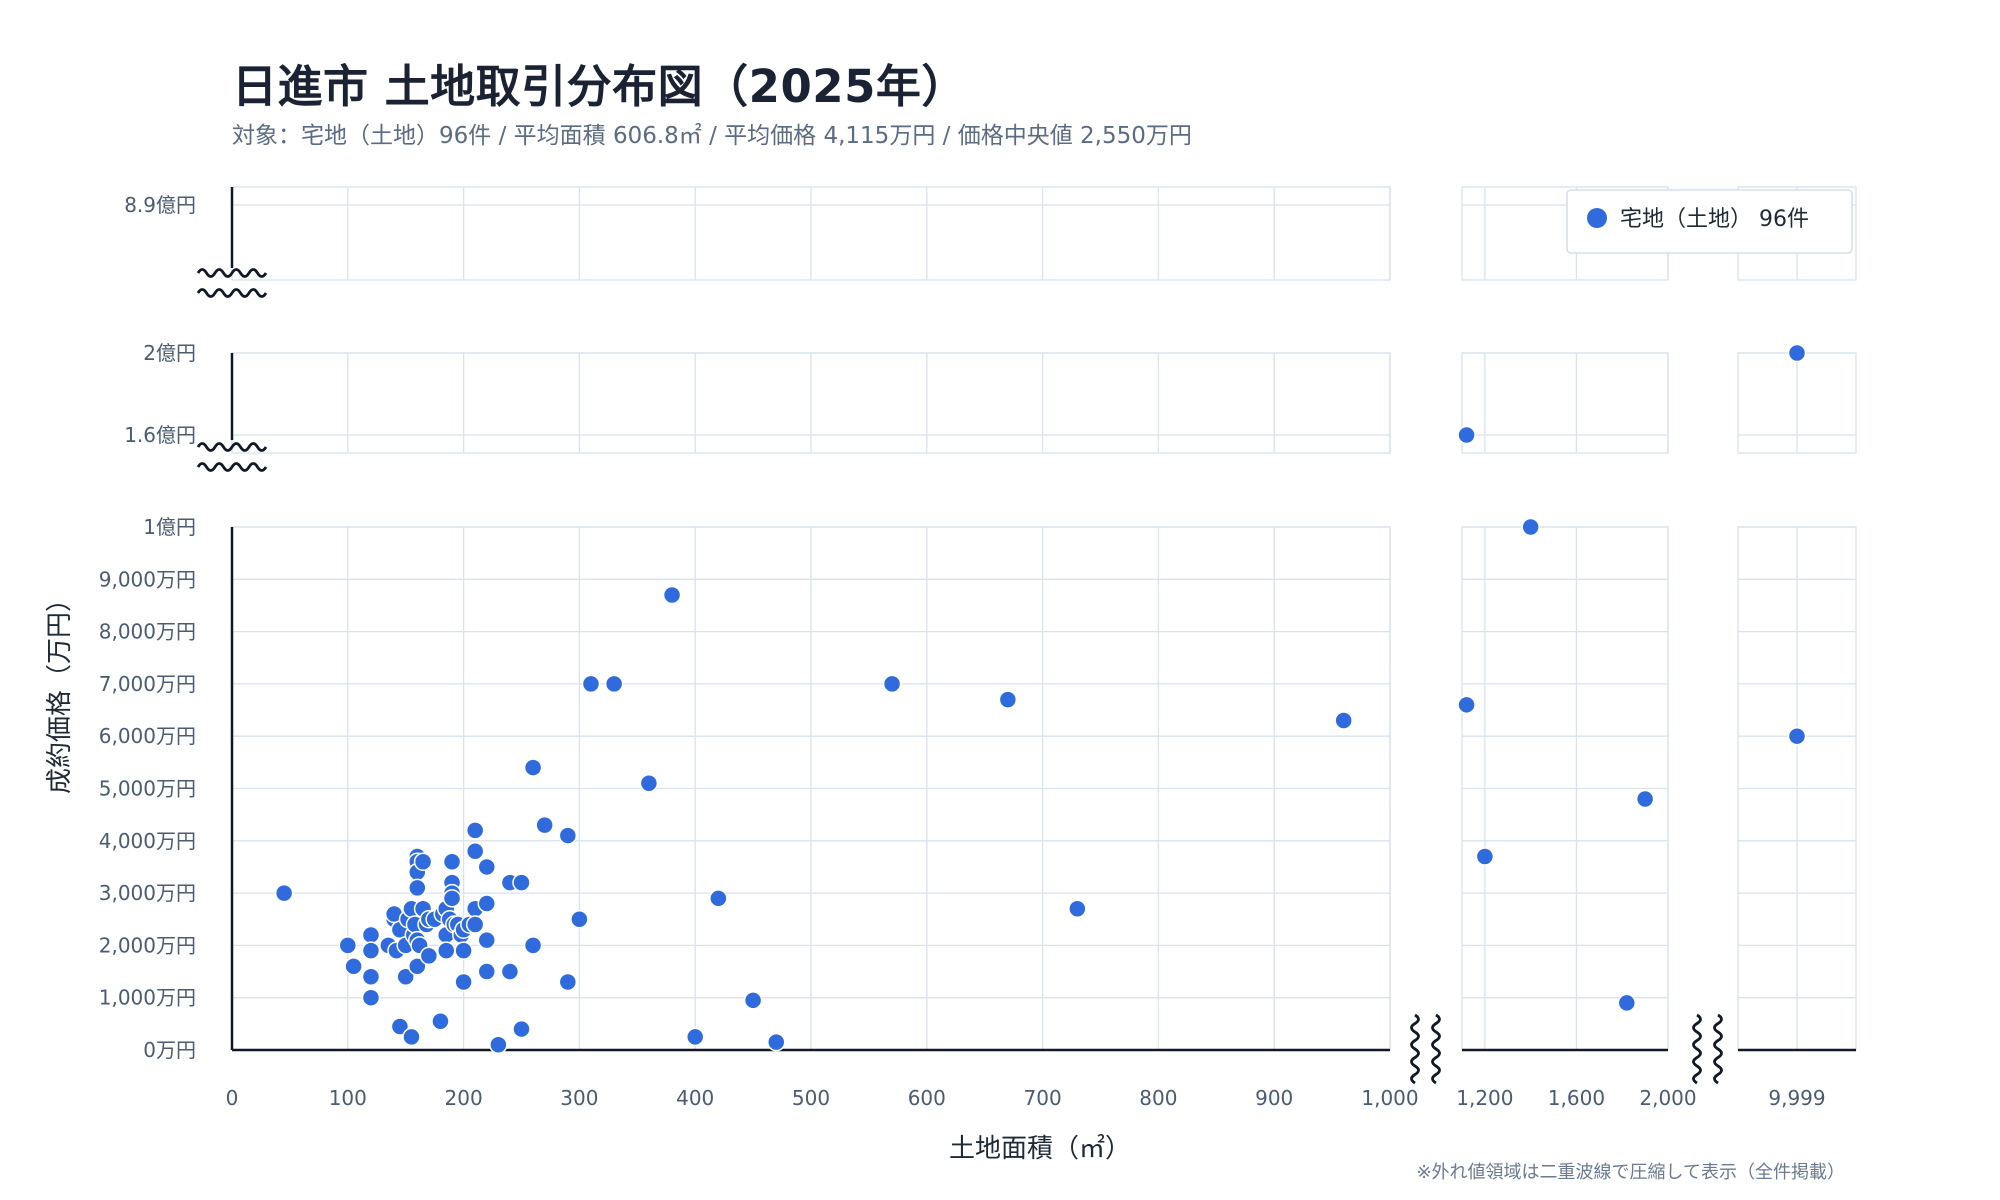 This screenshot has height=1200, width=2000. Describe the element at coordinates (1040, 1149) in the screenshot. I see `x-axis-title: 土地面積（㎡）` at that location.